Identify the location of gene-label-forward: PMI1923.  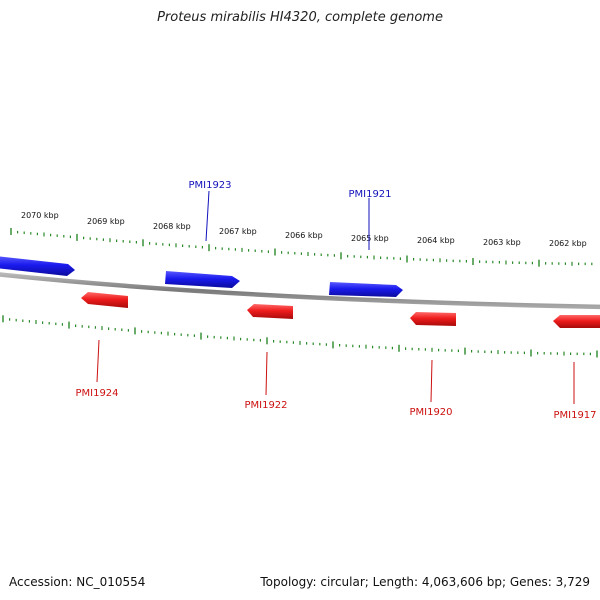
(209, 185).